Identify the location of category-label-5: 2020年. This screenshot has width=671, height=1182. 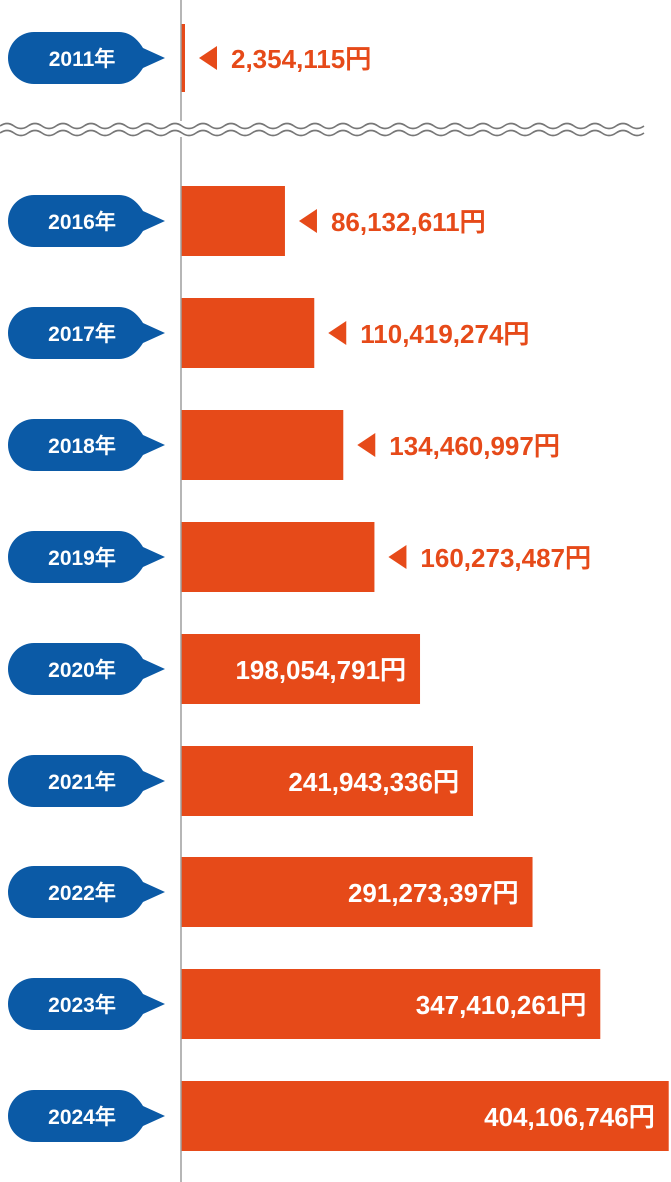
(82, 670).